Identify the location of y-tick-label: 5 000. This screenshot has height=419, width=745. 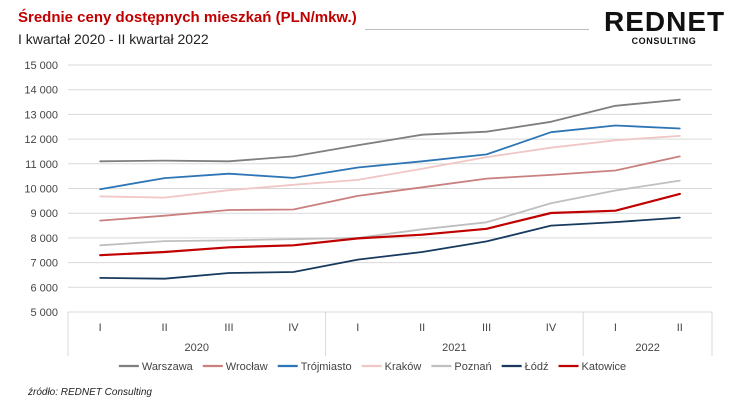
(44, 313).